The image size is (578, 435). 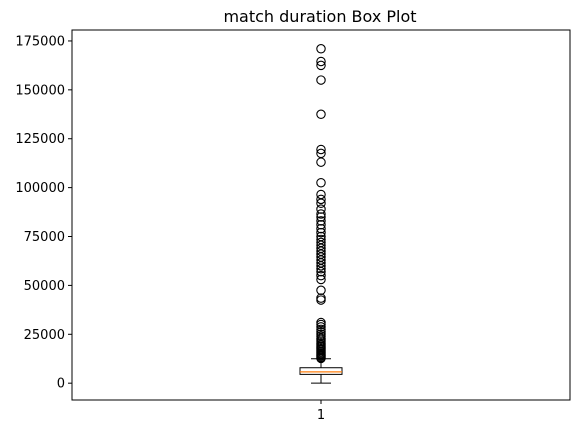 I want to click on y-tick-label: 100000, so click(x=40, y=188).